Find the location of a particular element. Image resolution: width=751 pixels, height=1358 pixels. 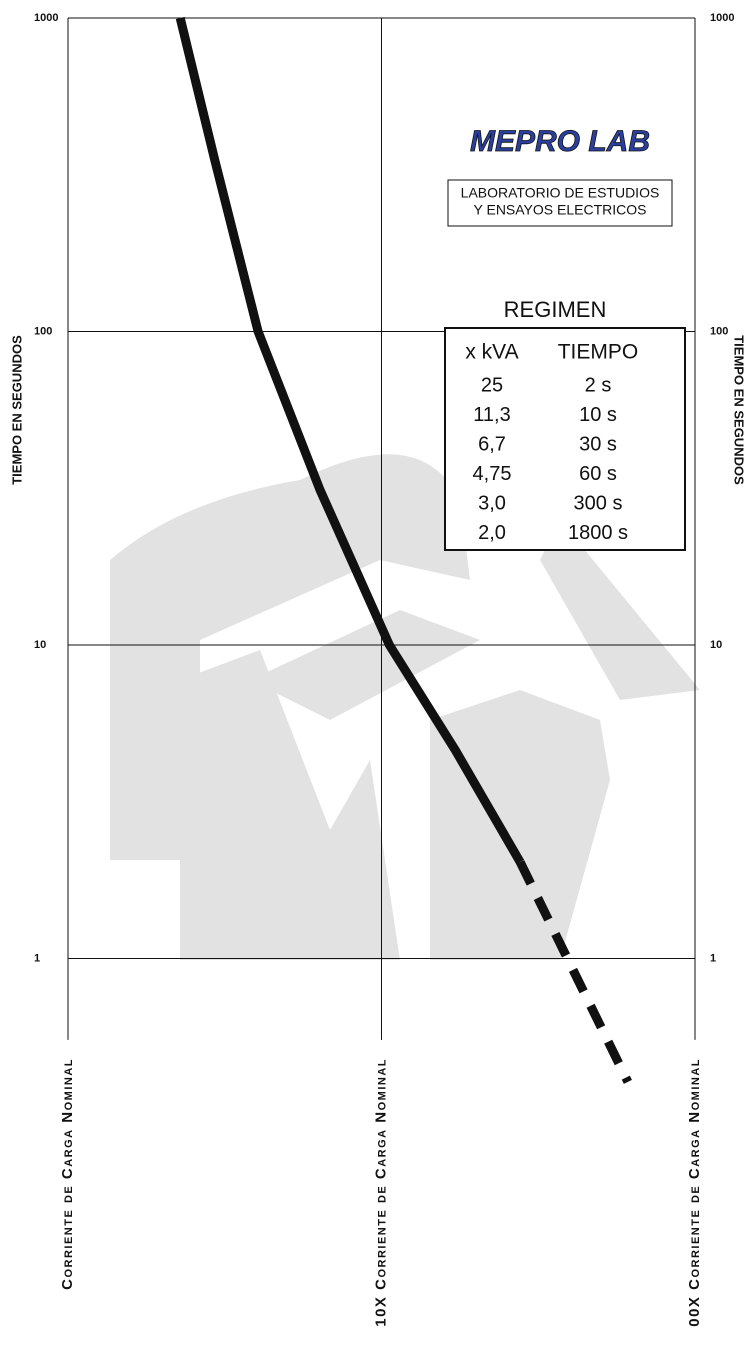

table-cell: 11,3 is located at coordinates (491, 415).